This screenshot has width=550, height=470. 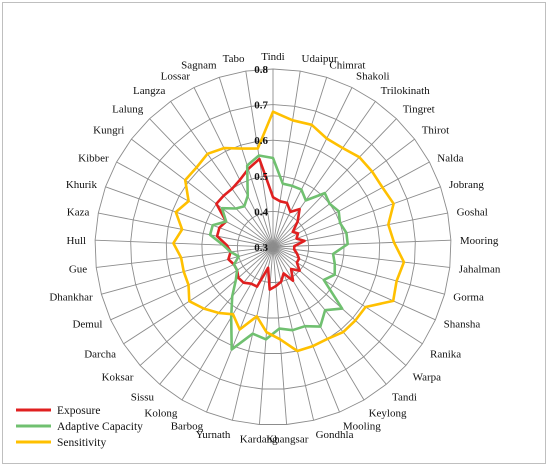 What do you see at coordinates (462, 325) in the screenshot?
I see `category-label: Shansha` at bounding box center [462, 325].